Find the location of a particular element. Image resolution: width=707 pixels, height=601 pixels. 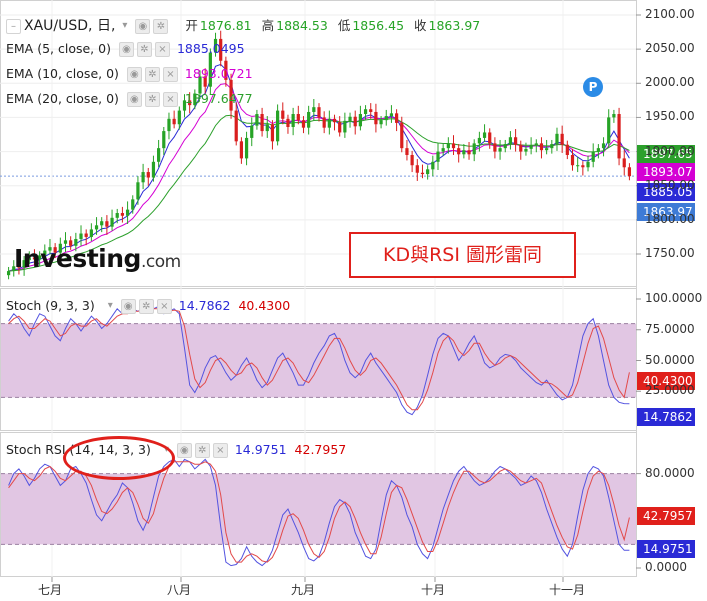

stoch-legend: Stoch (9, 3, 3) ▾ ◉ ✲ × 14.7862 40.4300 is located at coordinates (148, 306).